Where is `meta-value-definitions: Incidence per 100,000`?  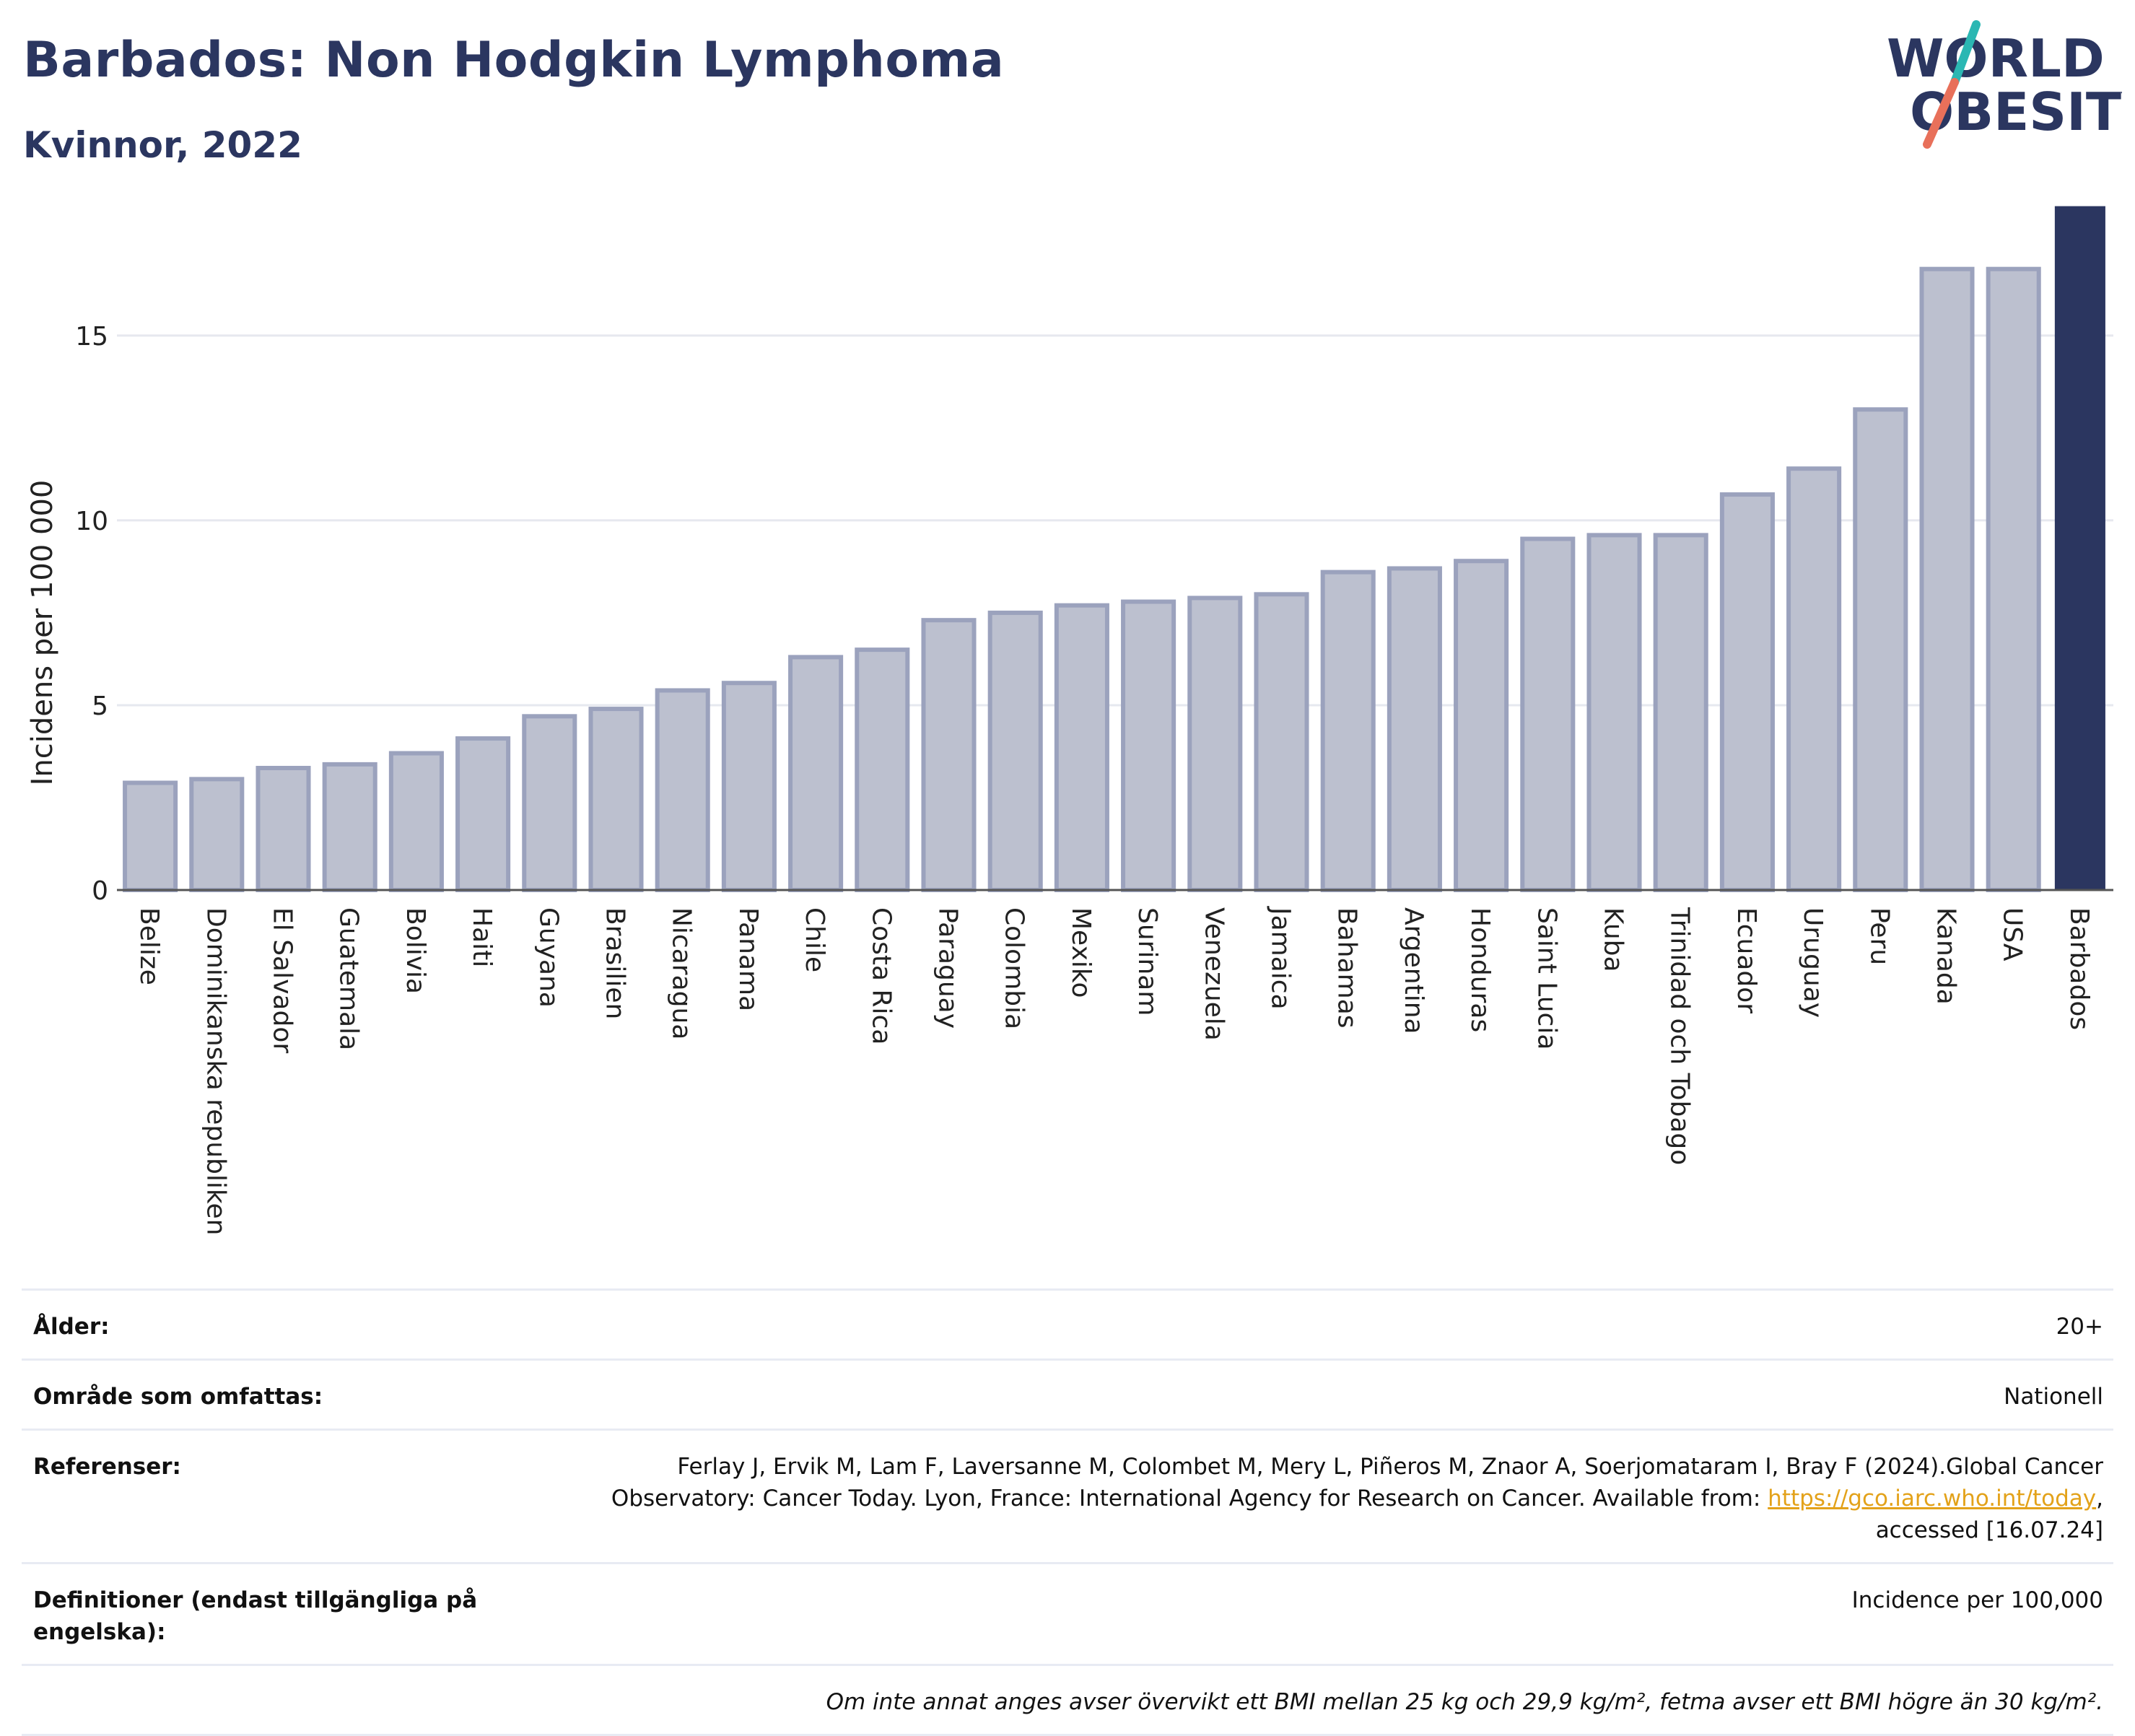 meta-value-definitions: Incidence per 100,000 is located at coordinates (1977, 1600).